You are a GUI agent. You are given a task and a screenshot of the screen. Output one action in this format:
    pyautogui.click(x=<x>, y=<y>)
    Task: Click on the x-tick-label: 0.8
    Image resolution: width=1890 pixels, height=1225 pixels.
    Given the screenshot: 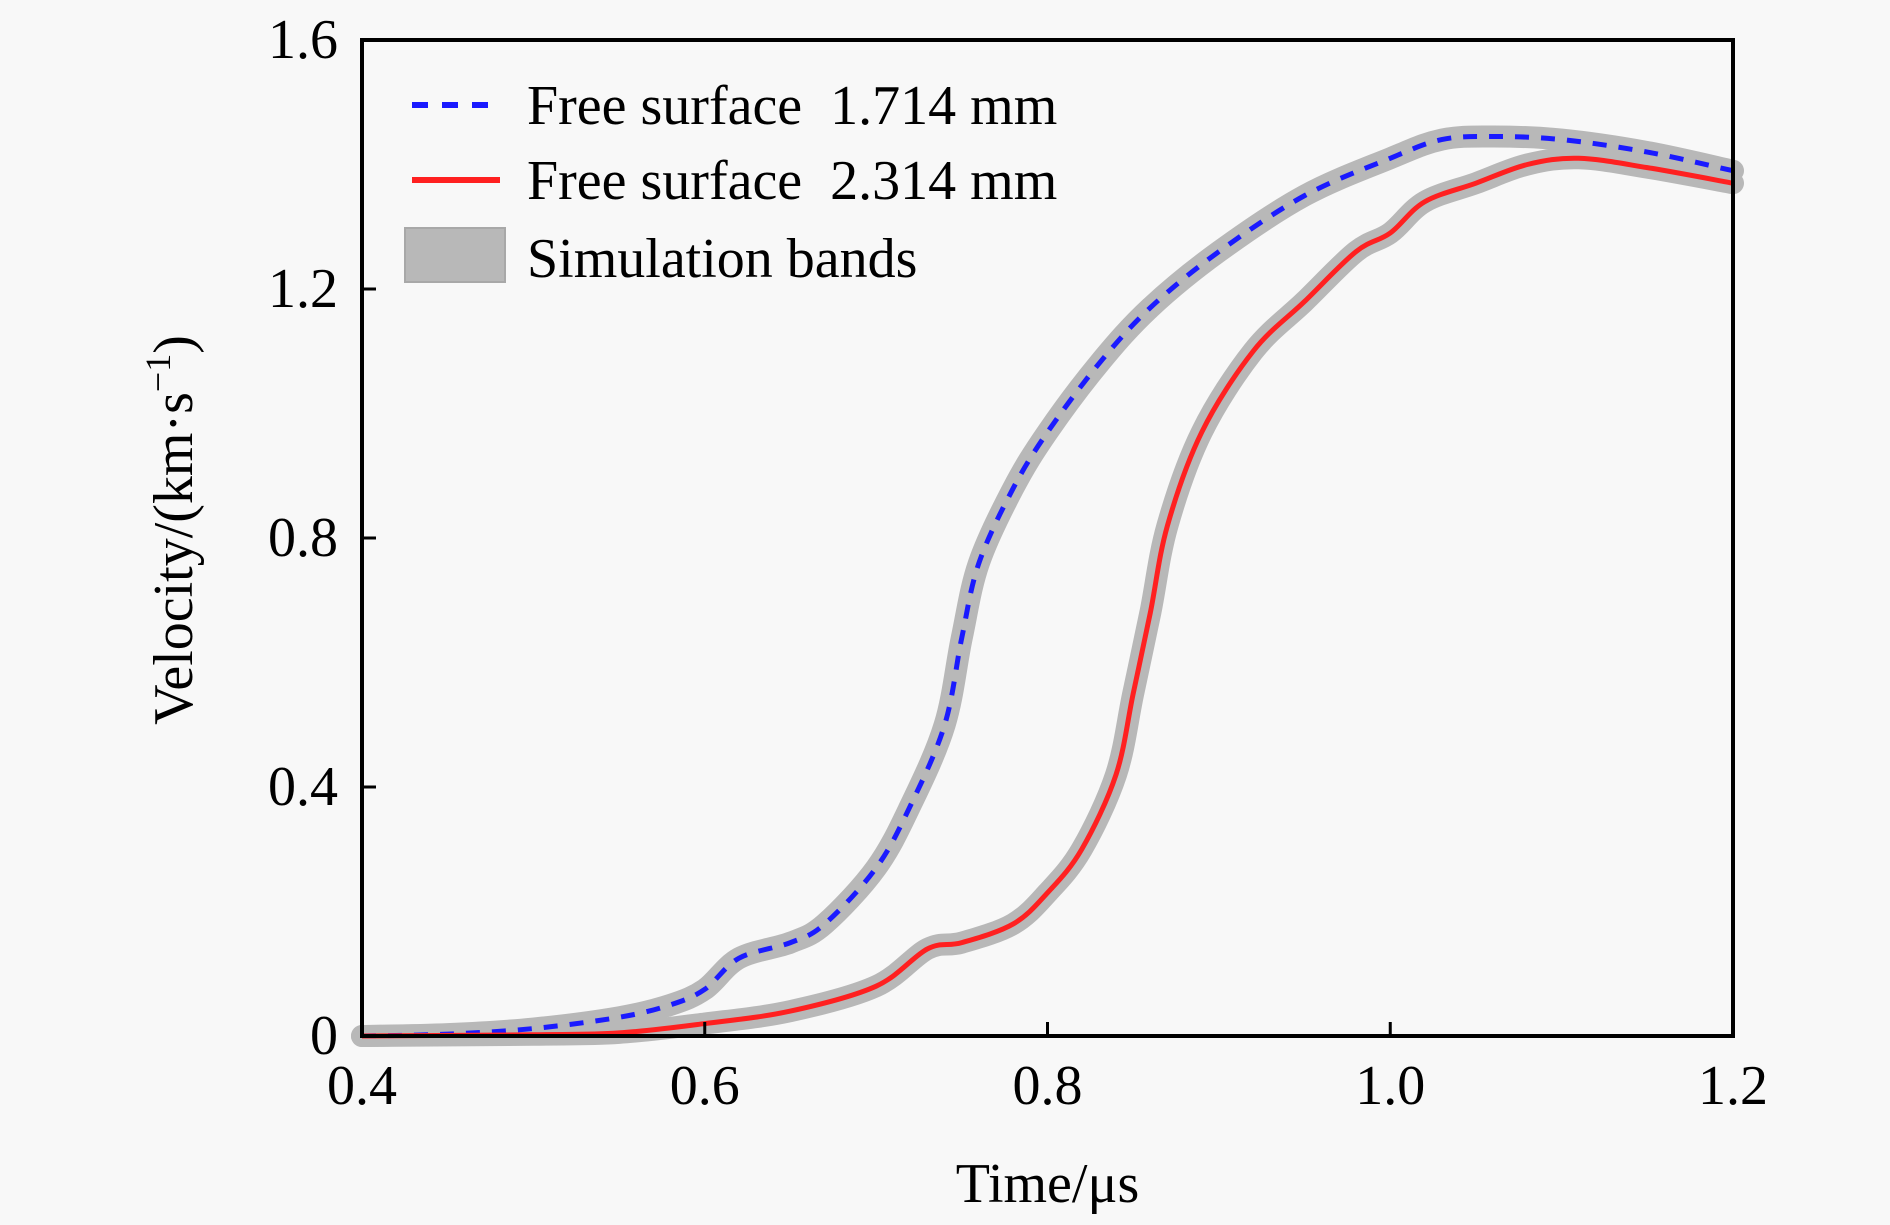 What is the action you would take?
    pyautogui.click(x=1048, y=1086)
    